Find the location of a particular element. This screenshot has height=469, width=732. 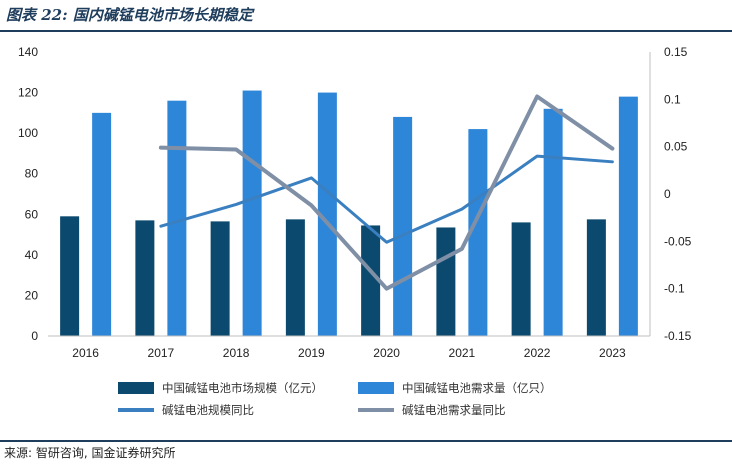

legend-scale-yoy-label: 碱锰电池规模同比 is located at coordinates (208, 410).